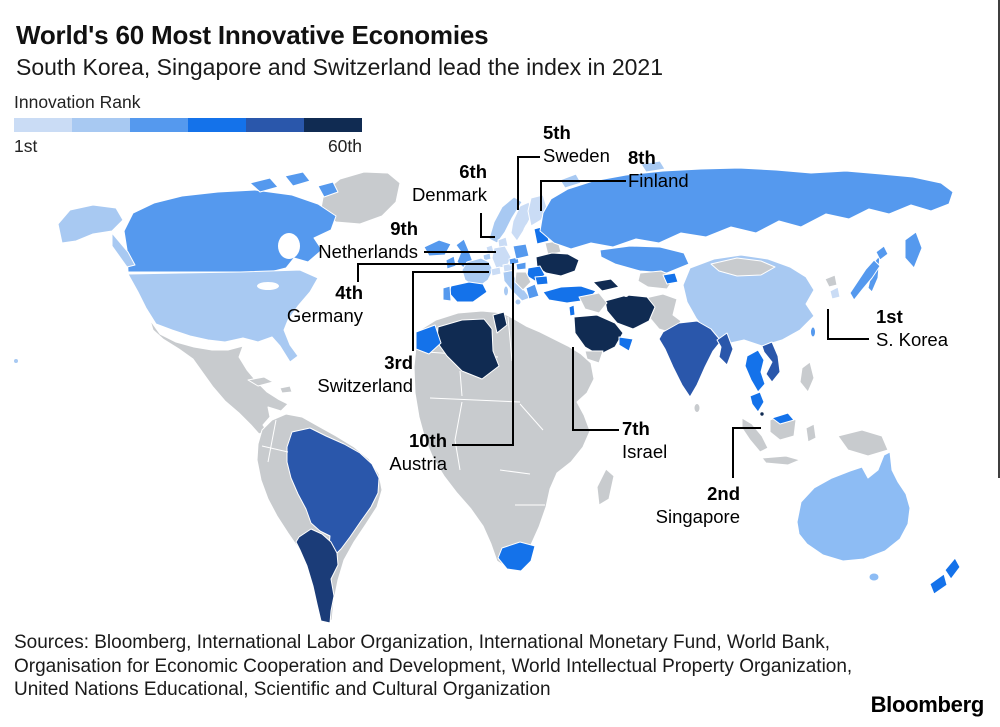  Describe the element at coordinates (938, 584) in the screenshot. I see `country-new-zealand-south` at that location.